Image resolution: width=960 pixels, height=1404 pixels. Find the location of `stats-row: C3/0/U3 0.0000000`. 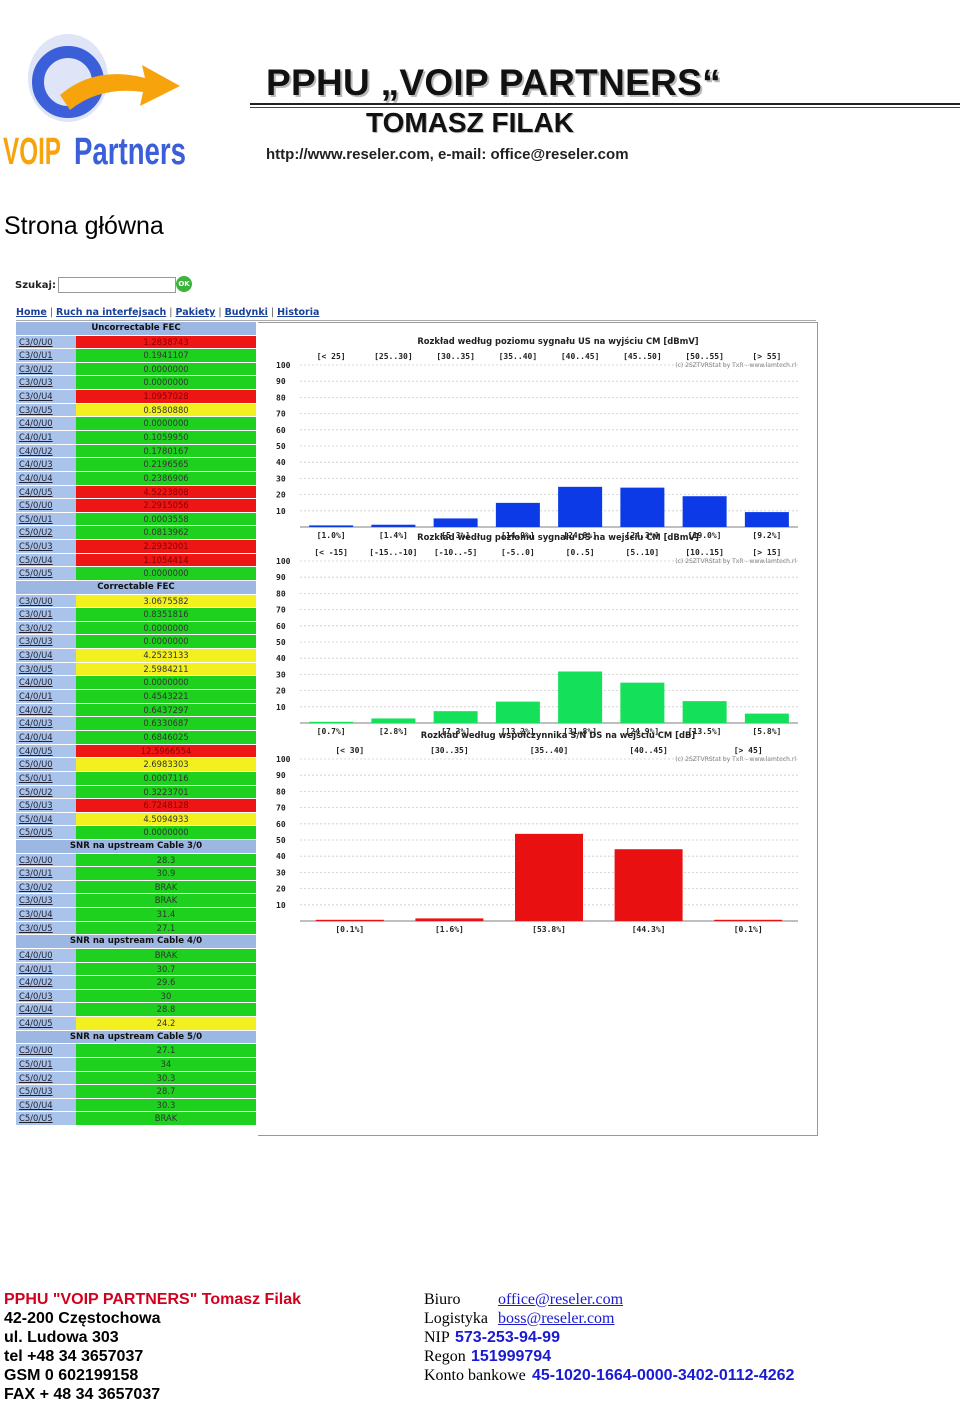

stats-row: C3/0/U3 0.0000000 is located at coordinates (136, 642).